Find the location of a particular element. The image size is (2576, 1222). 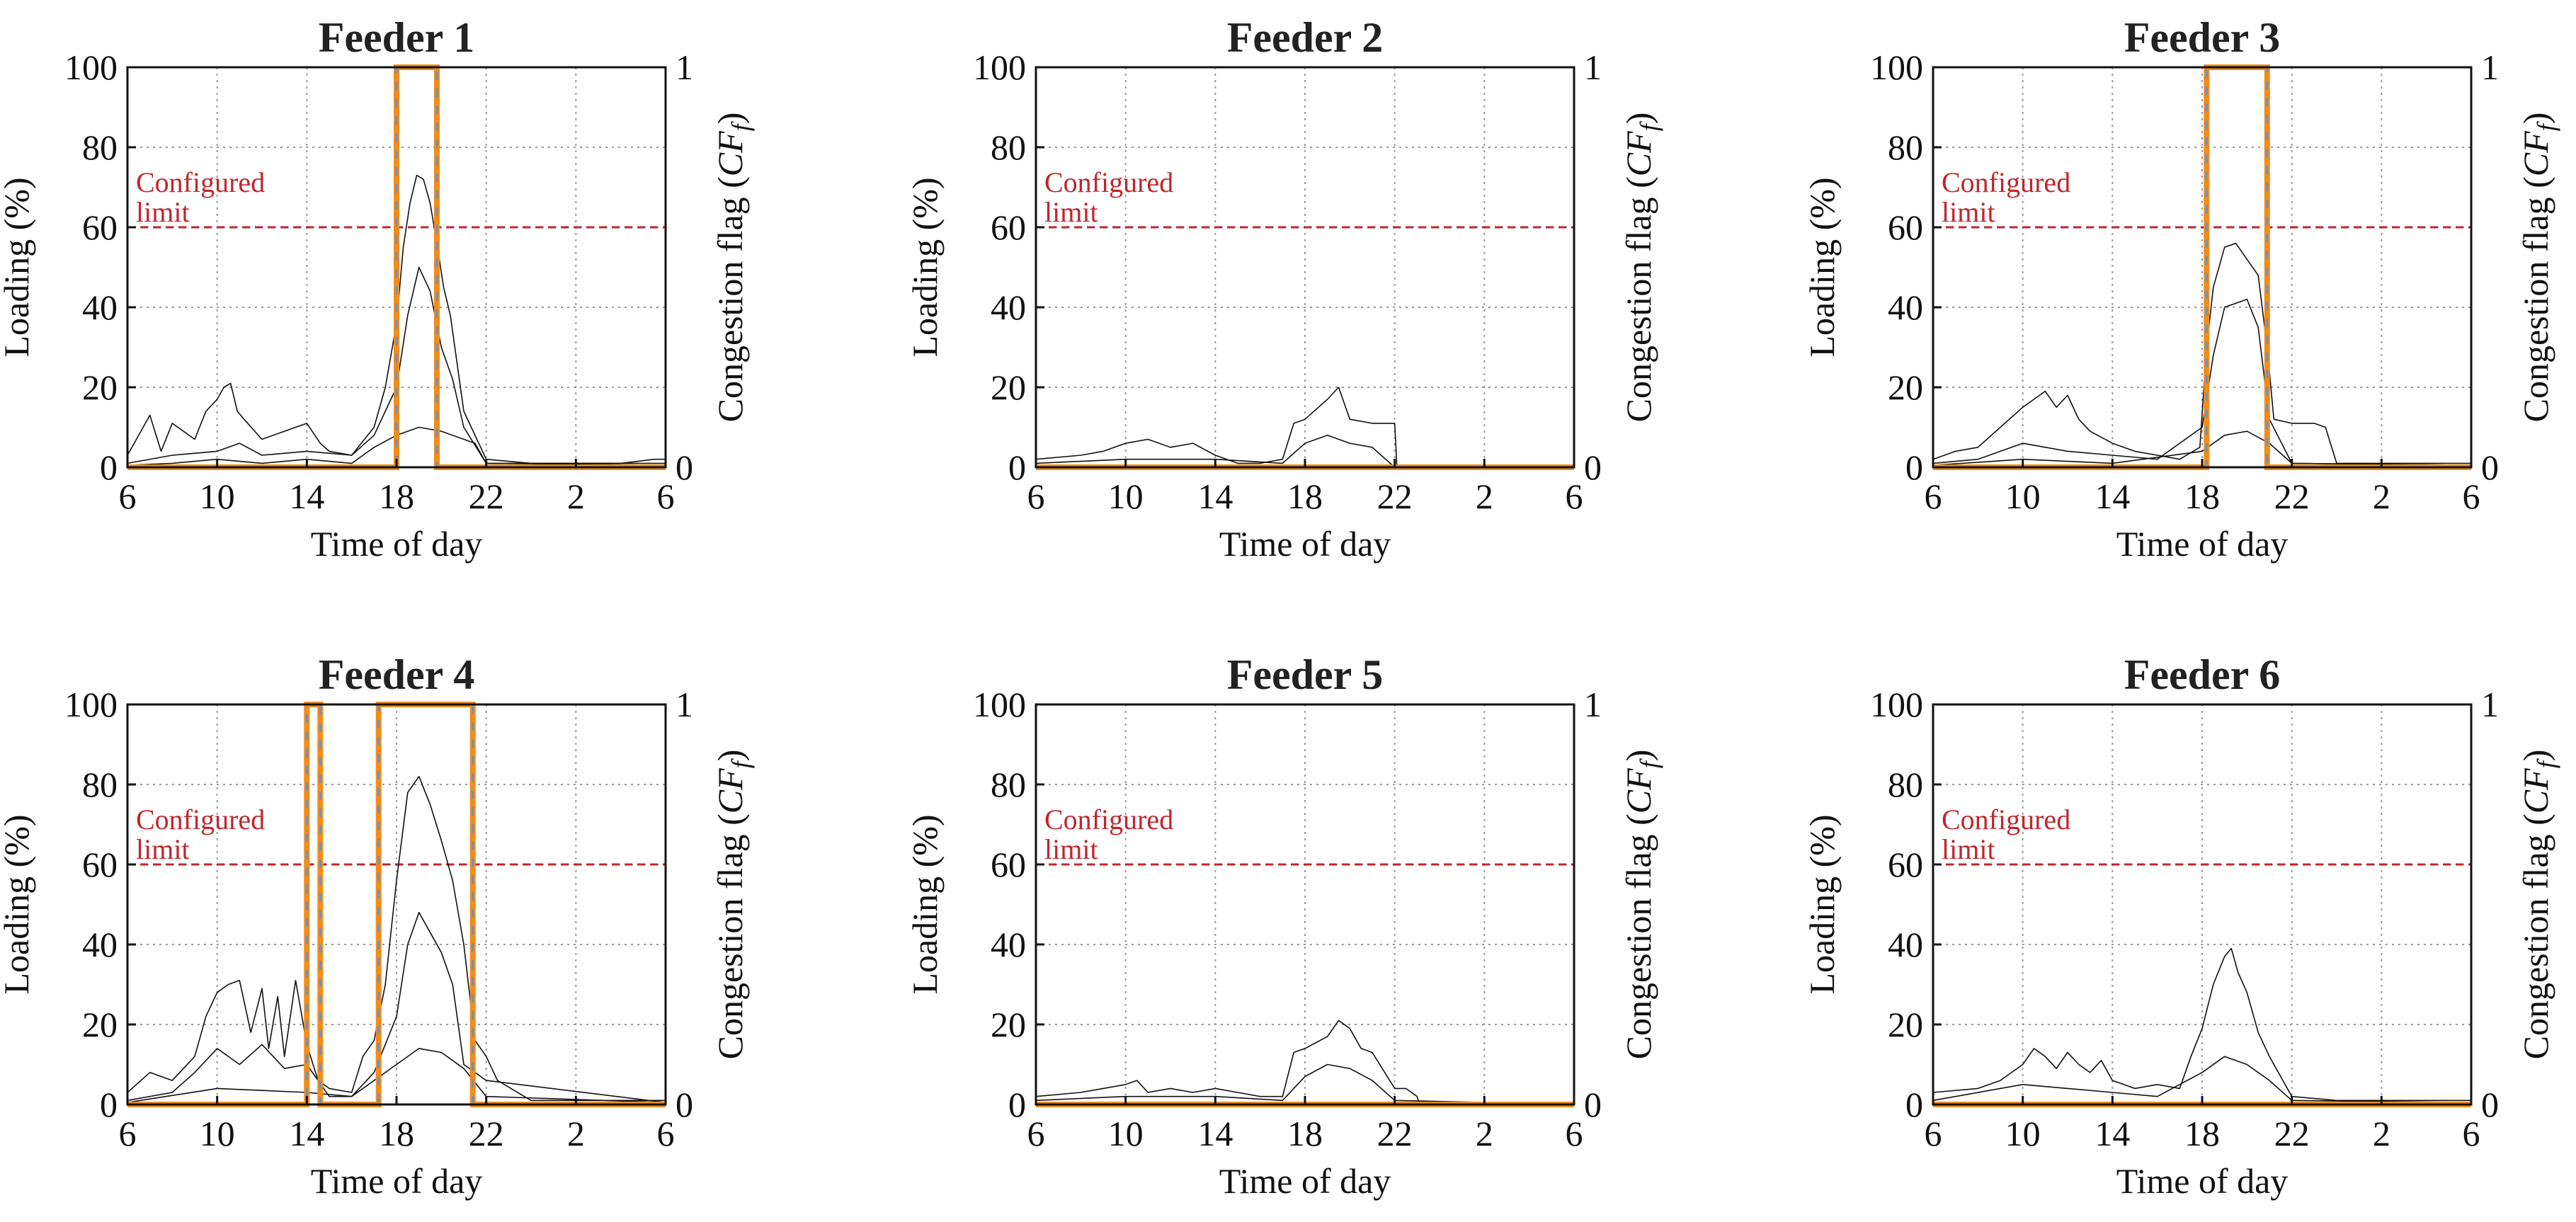

panel-title: Feeder 1 is located at coordinates (396, 37).